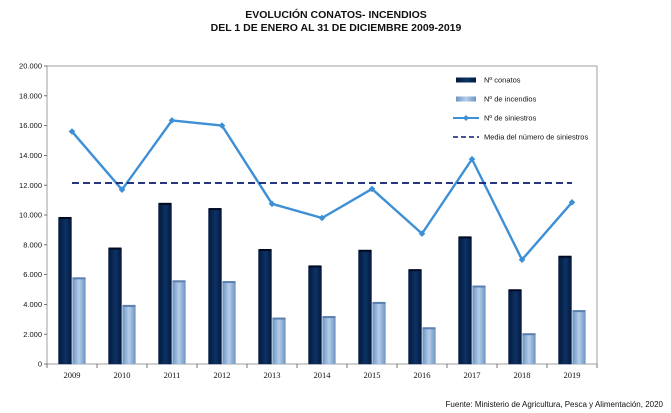 This screenshot has height=413, width=671. What do you see at coordinates (122, 375) in the screenshot?
I see `x-tick-label: 2010` at bounding box center [122, 375].